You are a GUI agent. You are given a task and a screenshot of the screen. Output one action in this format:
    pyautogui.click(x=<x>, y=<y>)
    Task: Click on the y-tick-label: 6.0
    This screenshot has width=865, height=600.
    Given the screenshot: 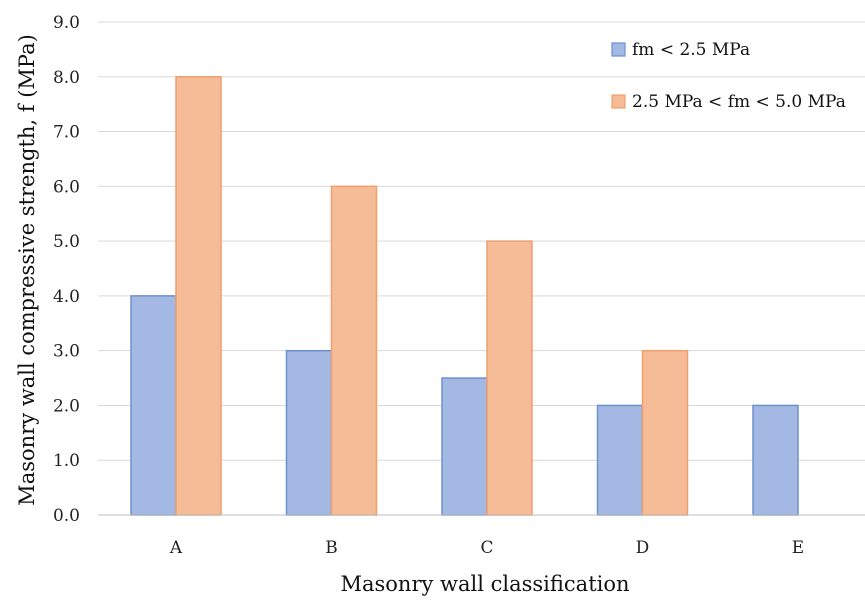 What is the action you would take?
    pyautogui.click(x=66, y=187)
    